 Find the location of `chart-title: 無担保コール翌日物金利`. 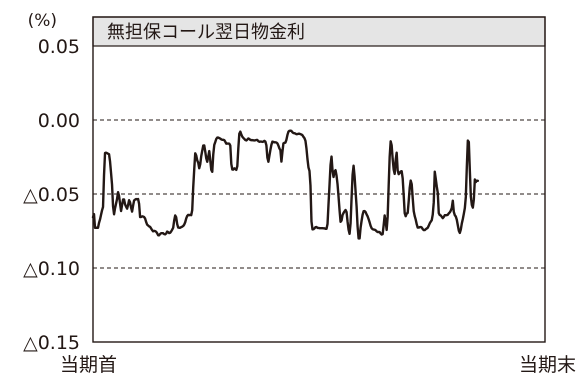

chart-title: 無担保コール翌日物金利 is located at coordinates (206, 32).